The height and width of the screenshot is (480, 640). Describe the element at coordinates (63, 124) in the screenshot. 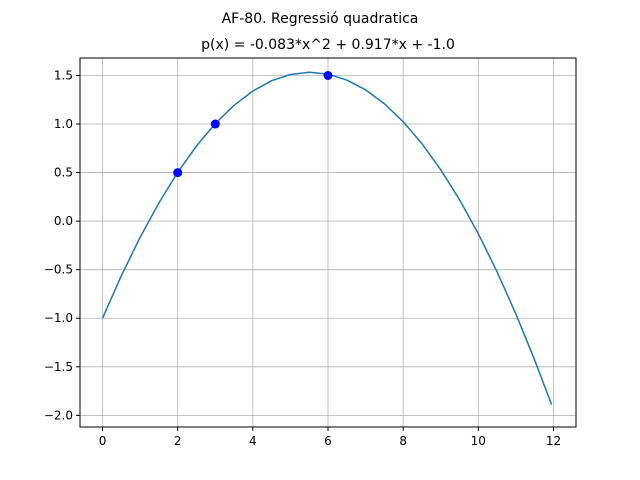

I see `y-tick-label: 1.0` at that location.